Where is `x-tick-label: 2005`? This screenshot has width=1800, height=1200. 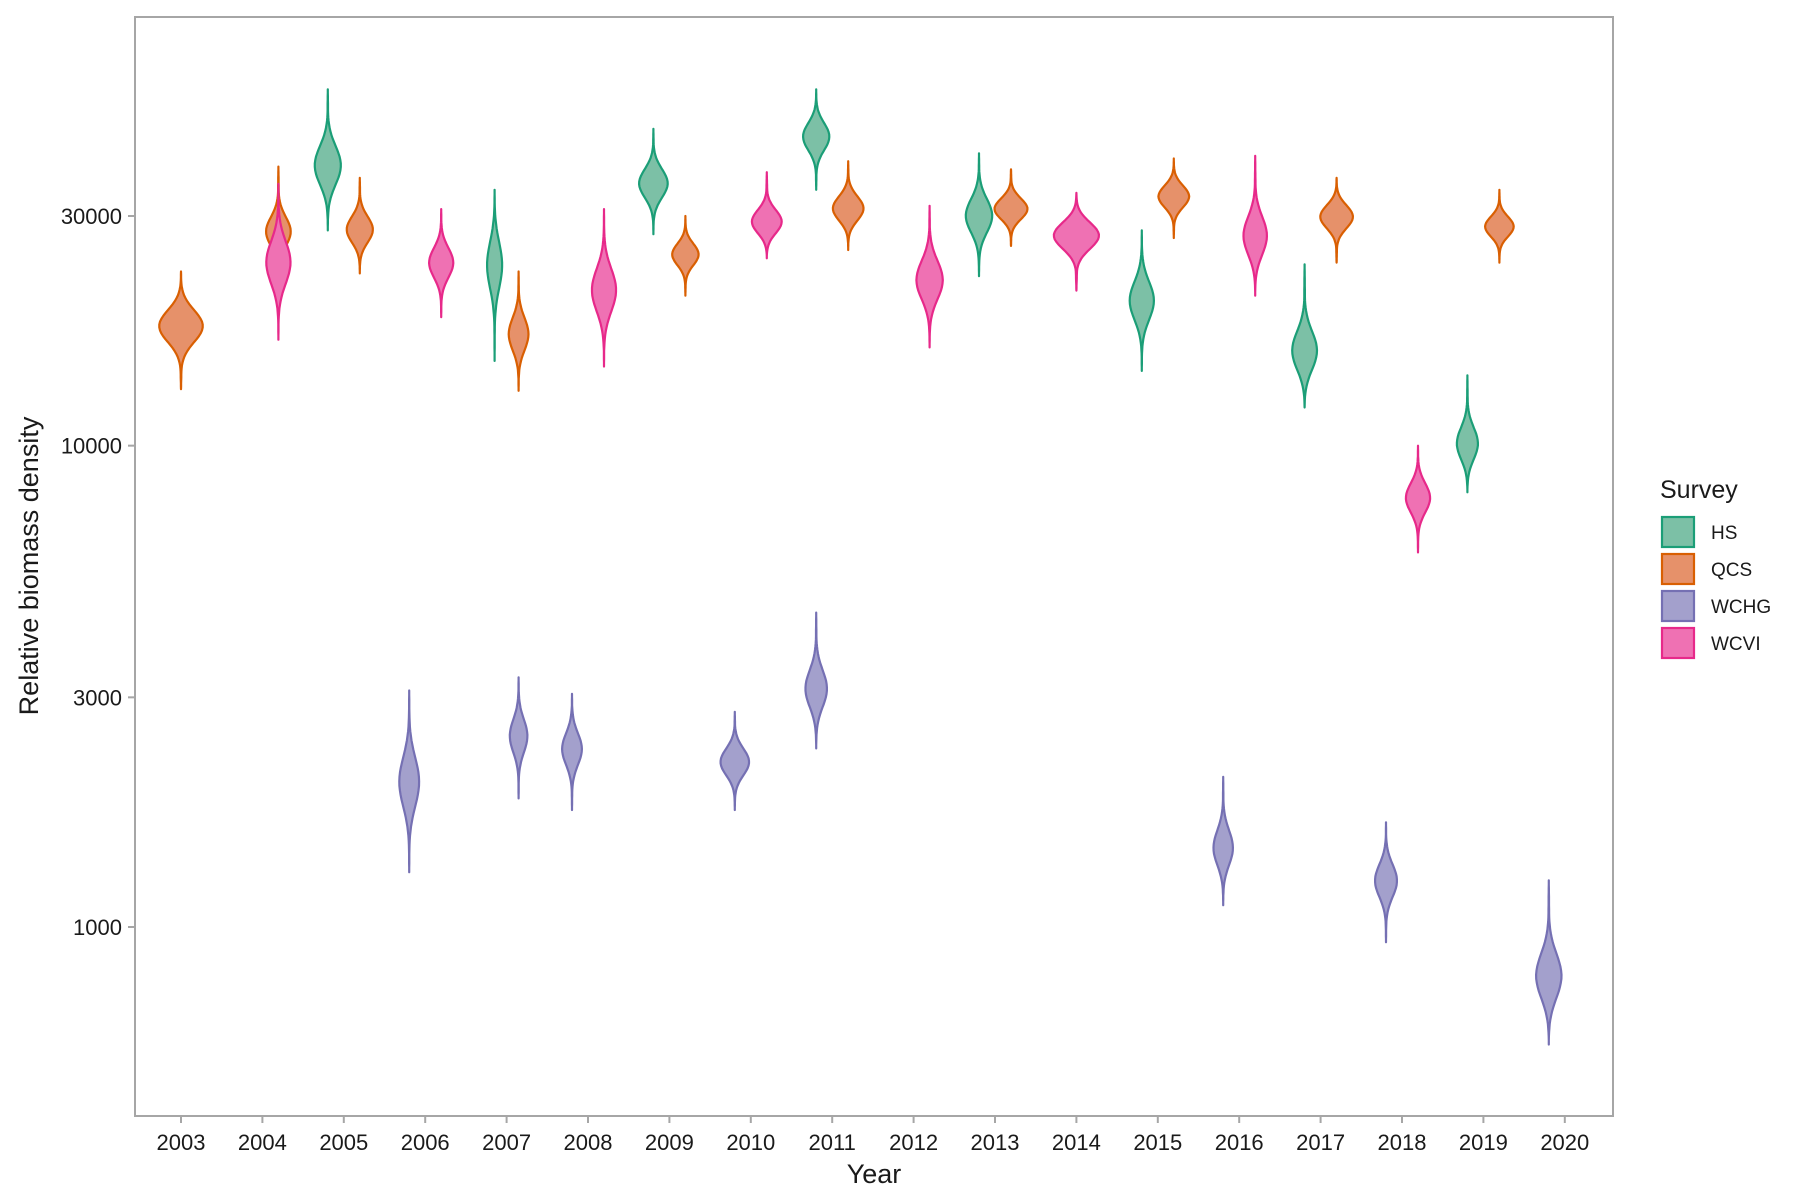
x-tick-label: 2005 is located at coordinates (343, 1142).